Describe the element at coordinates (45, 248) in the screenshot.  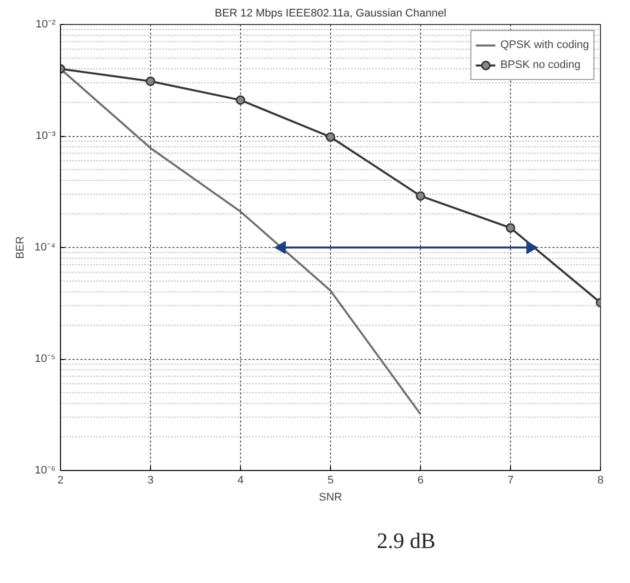
I see `y-tick-label: 10⁻⁴` at that location.